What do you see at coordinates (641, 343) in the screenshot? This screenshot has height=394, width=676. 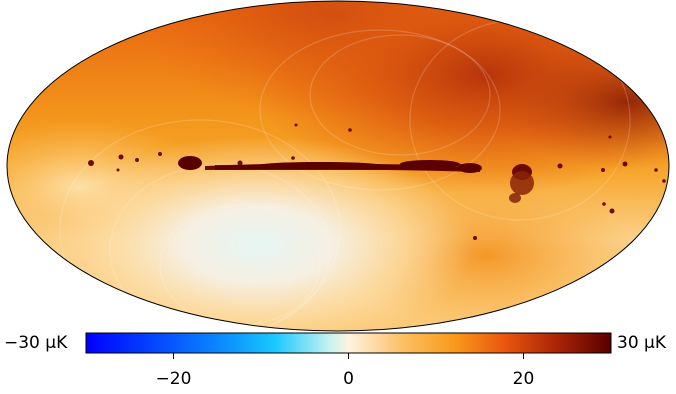 I see `colorbar-max-label: 30 μK` at bounding box center [641, 343].